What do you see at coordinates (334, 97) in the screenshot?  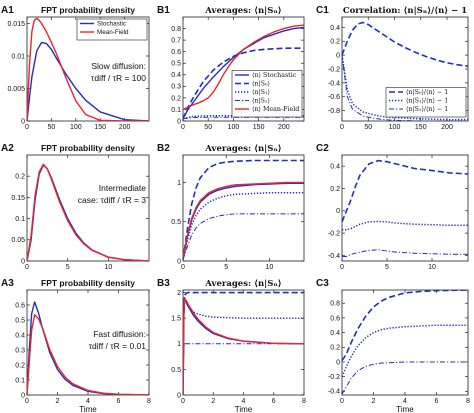 I see `y-tick-label: -0.6` at bounding box center [334, 97].